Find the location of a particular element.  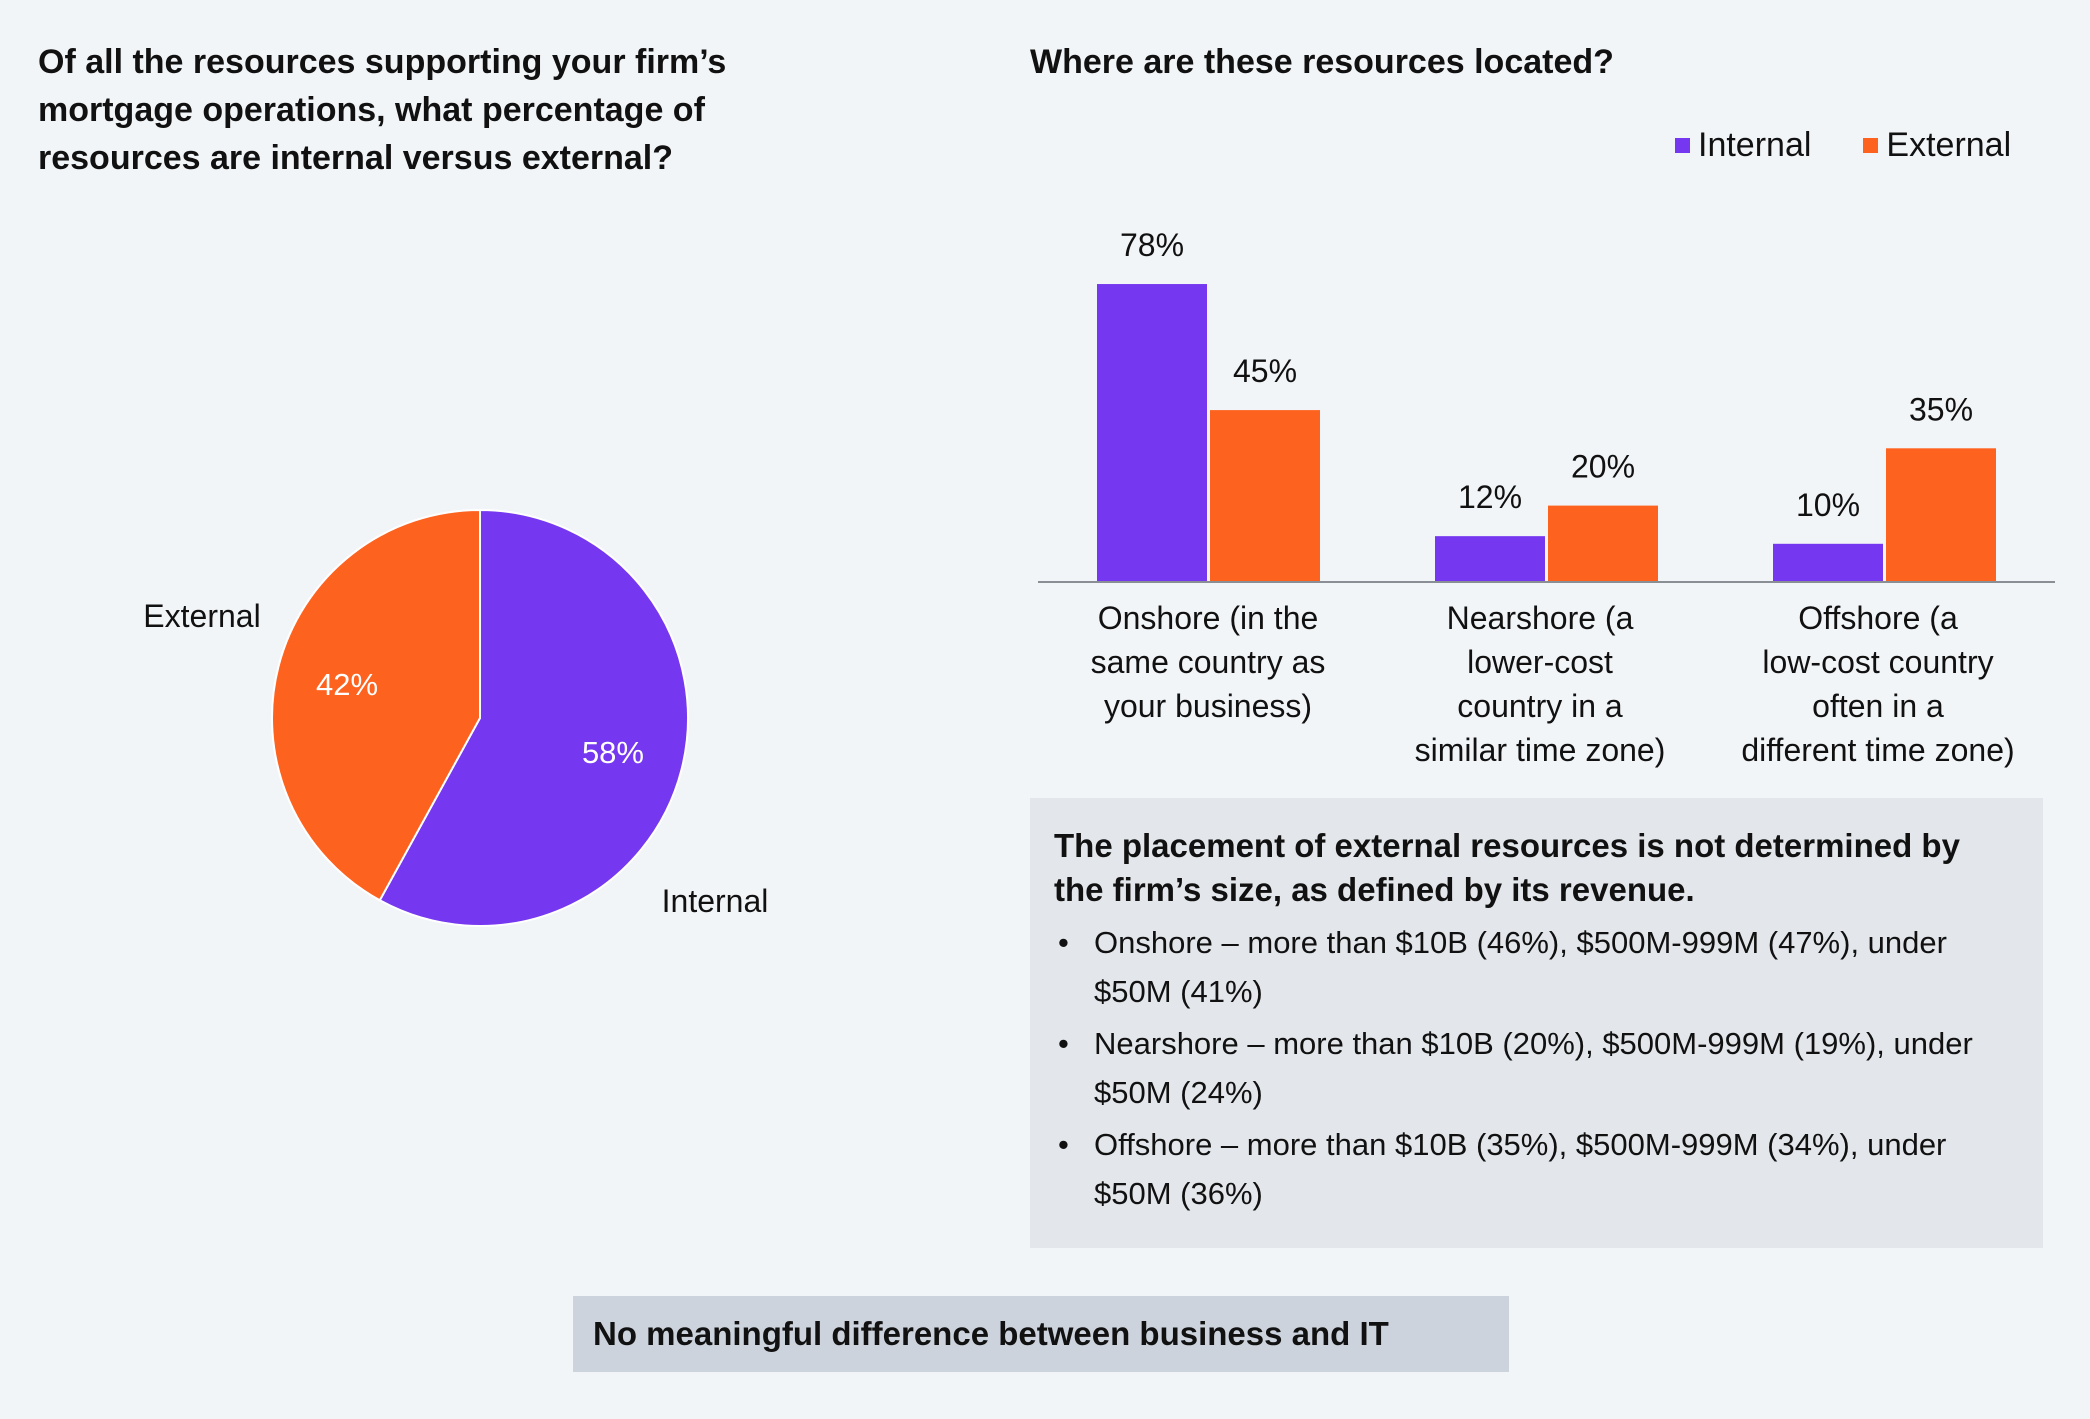

category-line: your business) is located at coordinates (1208, 706).